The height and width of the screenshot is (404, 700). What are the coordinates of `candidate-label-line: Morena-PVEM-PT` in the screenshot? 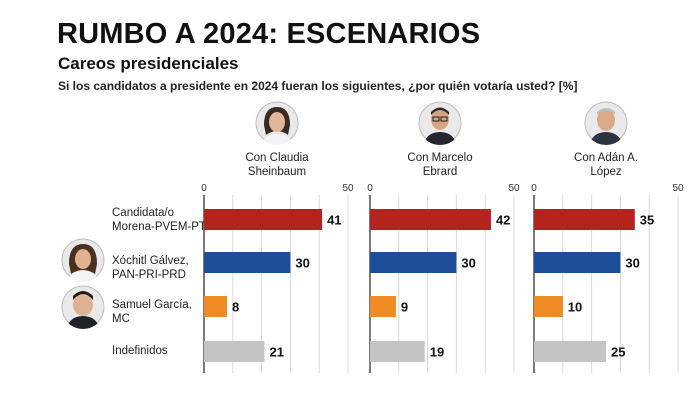 It's located at (159, 227).